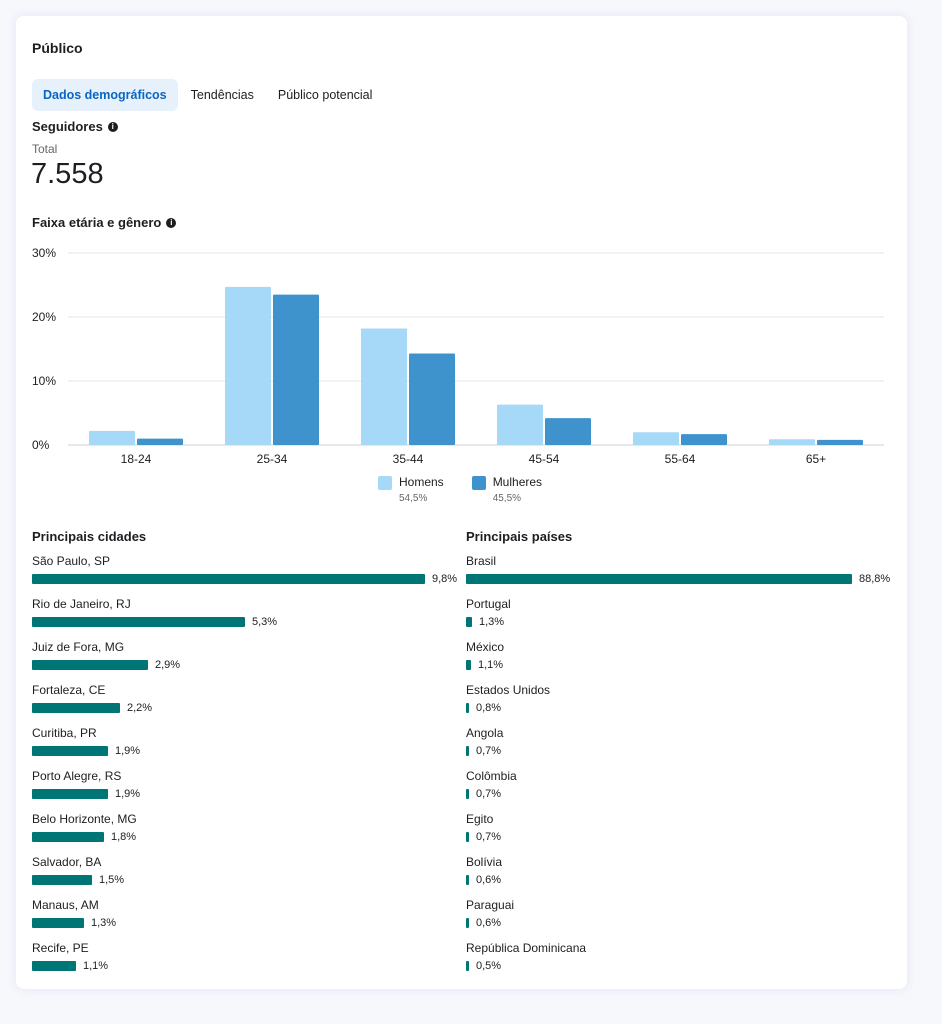  I want to click on list-item-label: Brasil, so click(481, 561).